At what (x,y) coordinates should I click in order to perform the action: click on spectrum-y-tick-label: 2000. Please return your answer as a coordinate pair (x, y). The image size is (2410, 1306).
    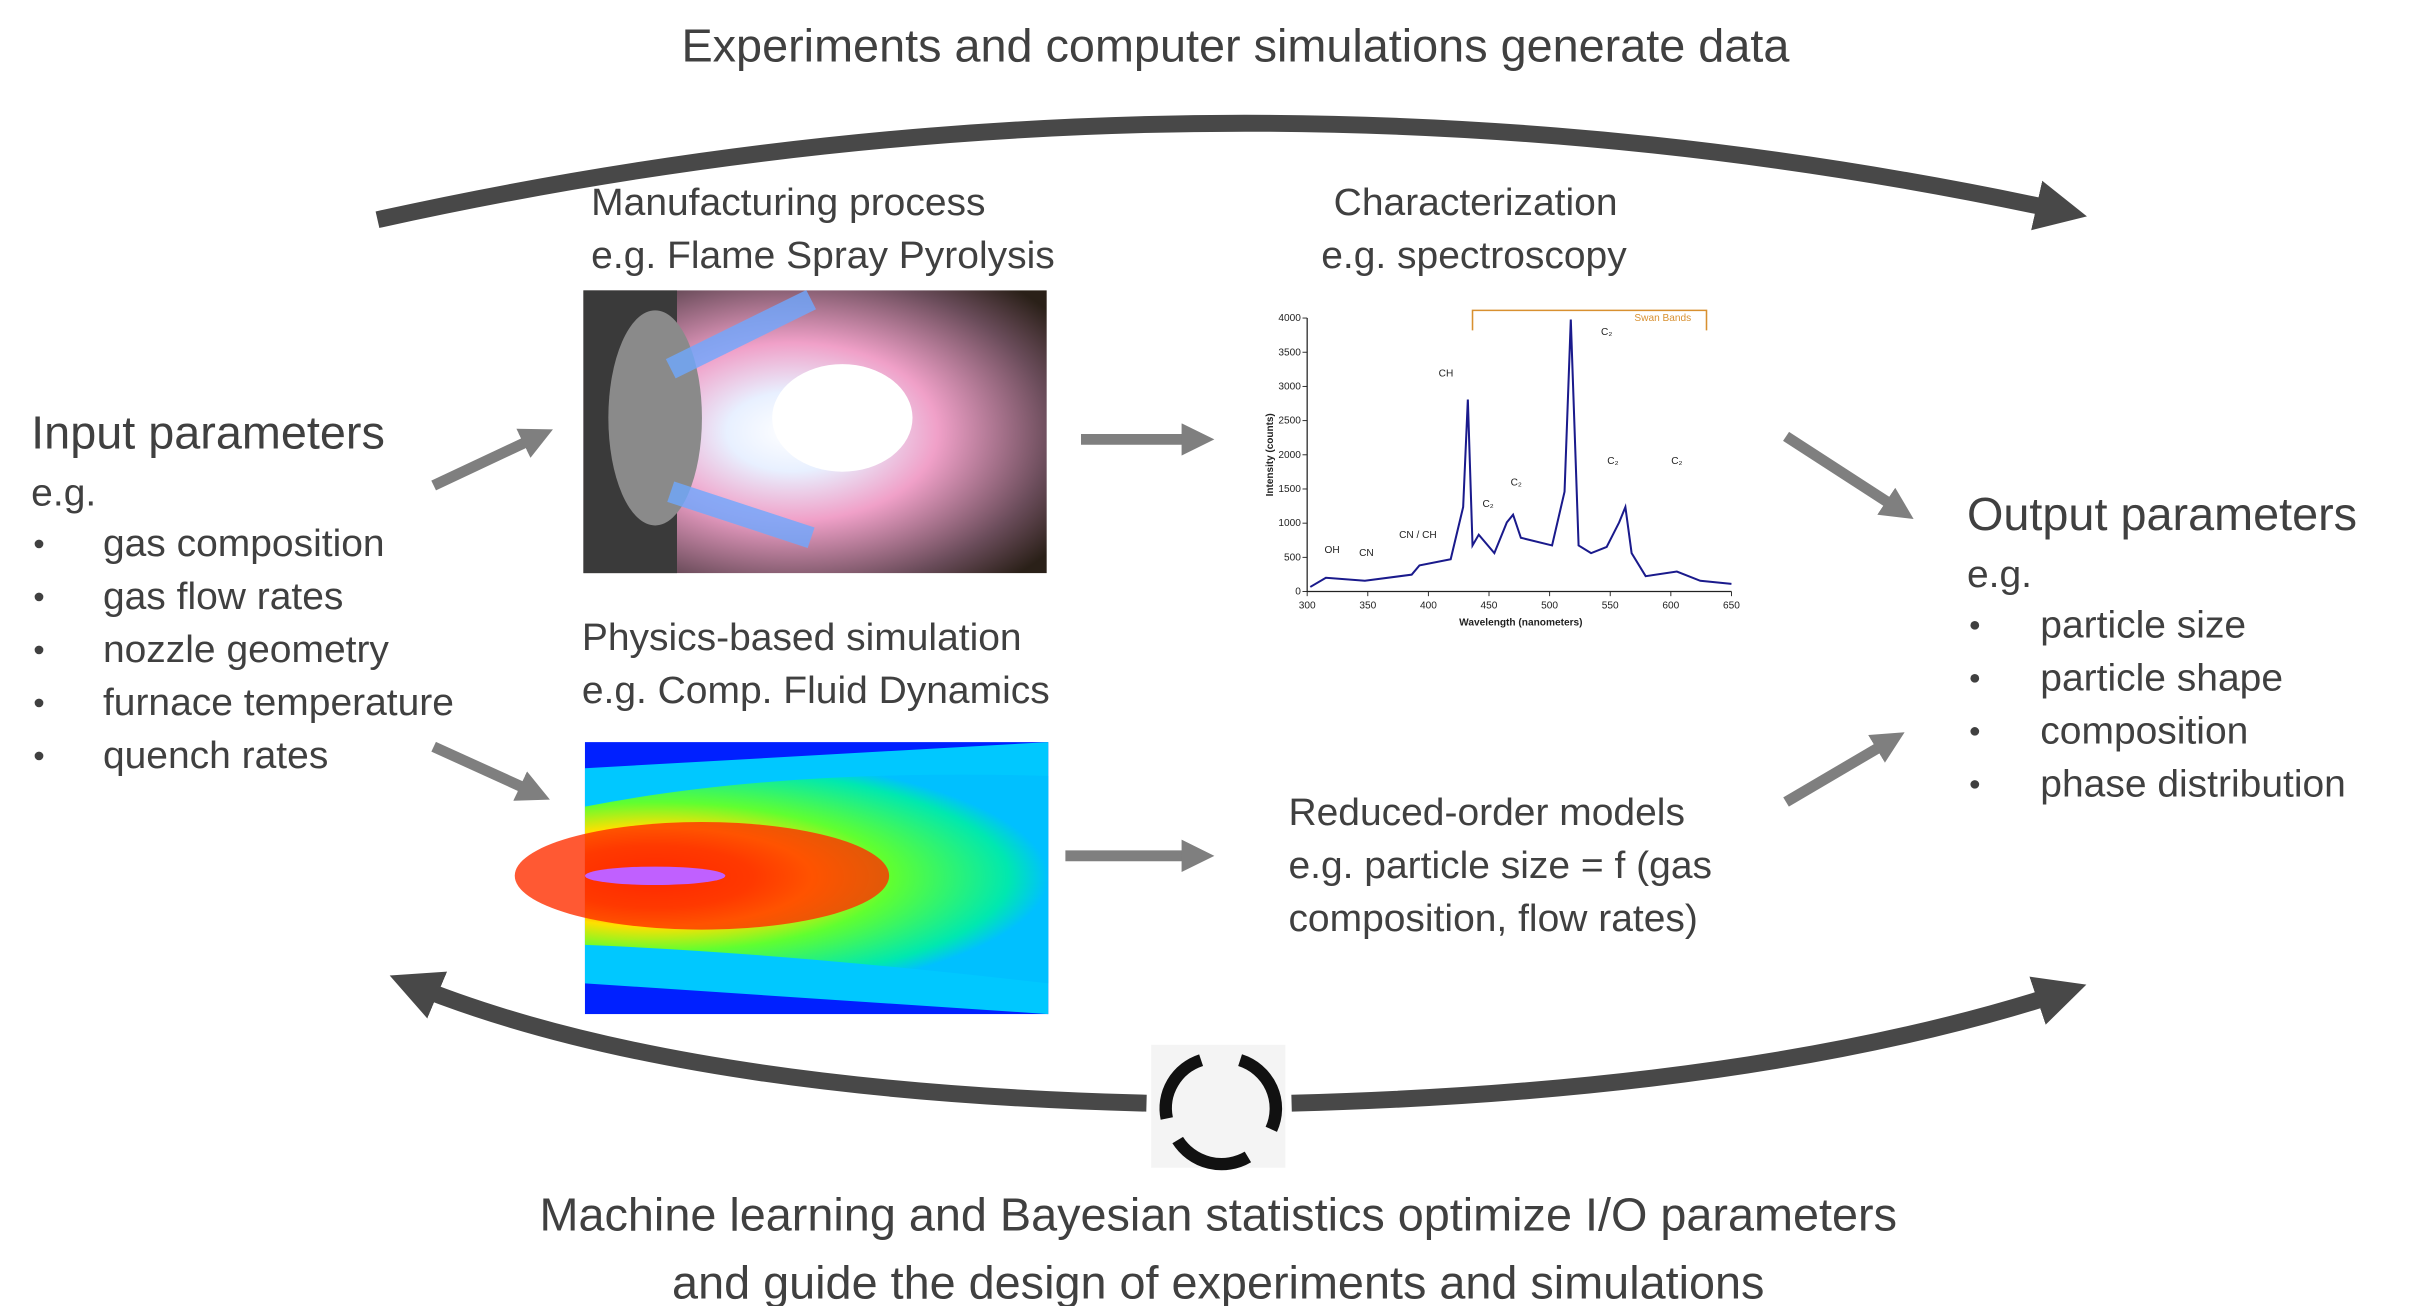
    Looking at the image, I should click on (1289, 455).